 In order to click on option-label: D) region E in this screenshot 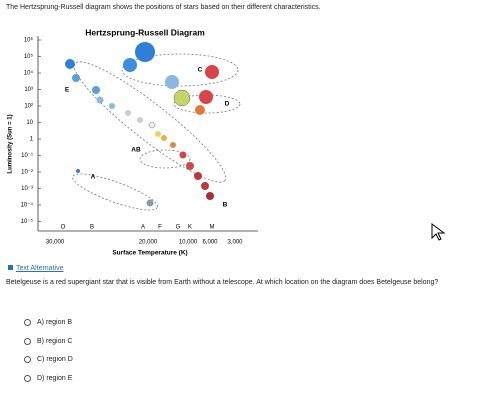, I will do `click(55, 378)`.